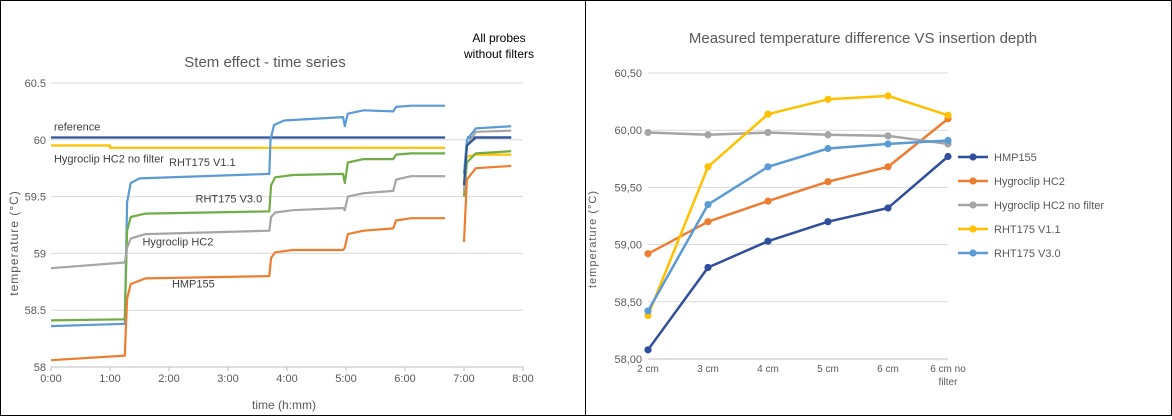 The width and height of the screenshot is (1172, 420). Describe the element at coordinates (345, 379) in the screenshot. I see `x-tick-label: 5:00` at that location.